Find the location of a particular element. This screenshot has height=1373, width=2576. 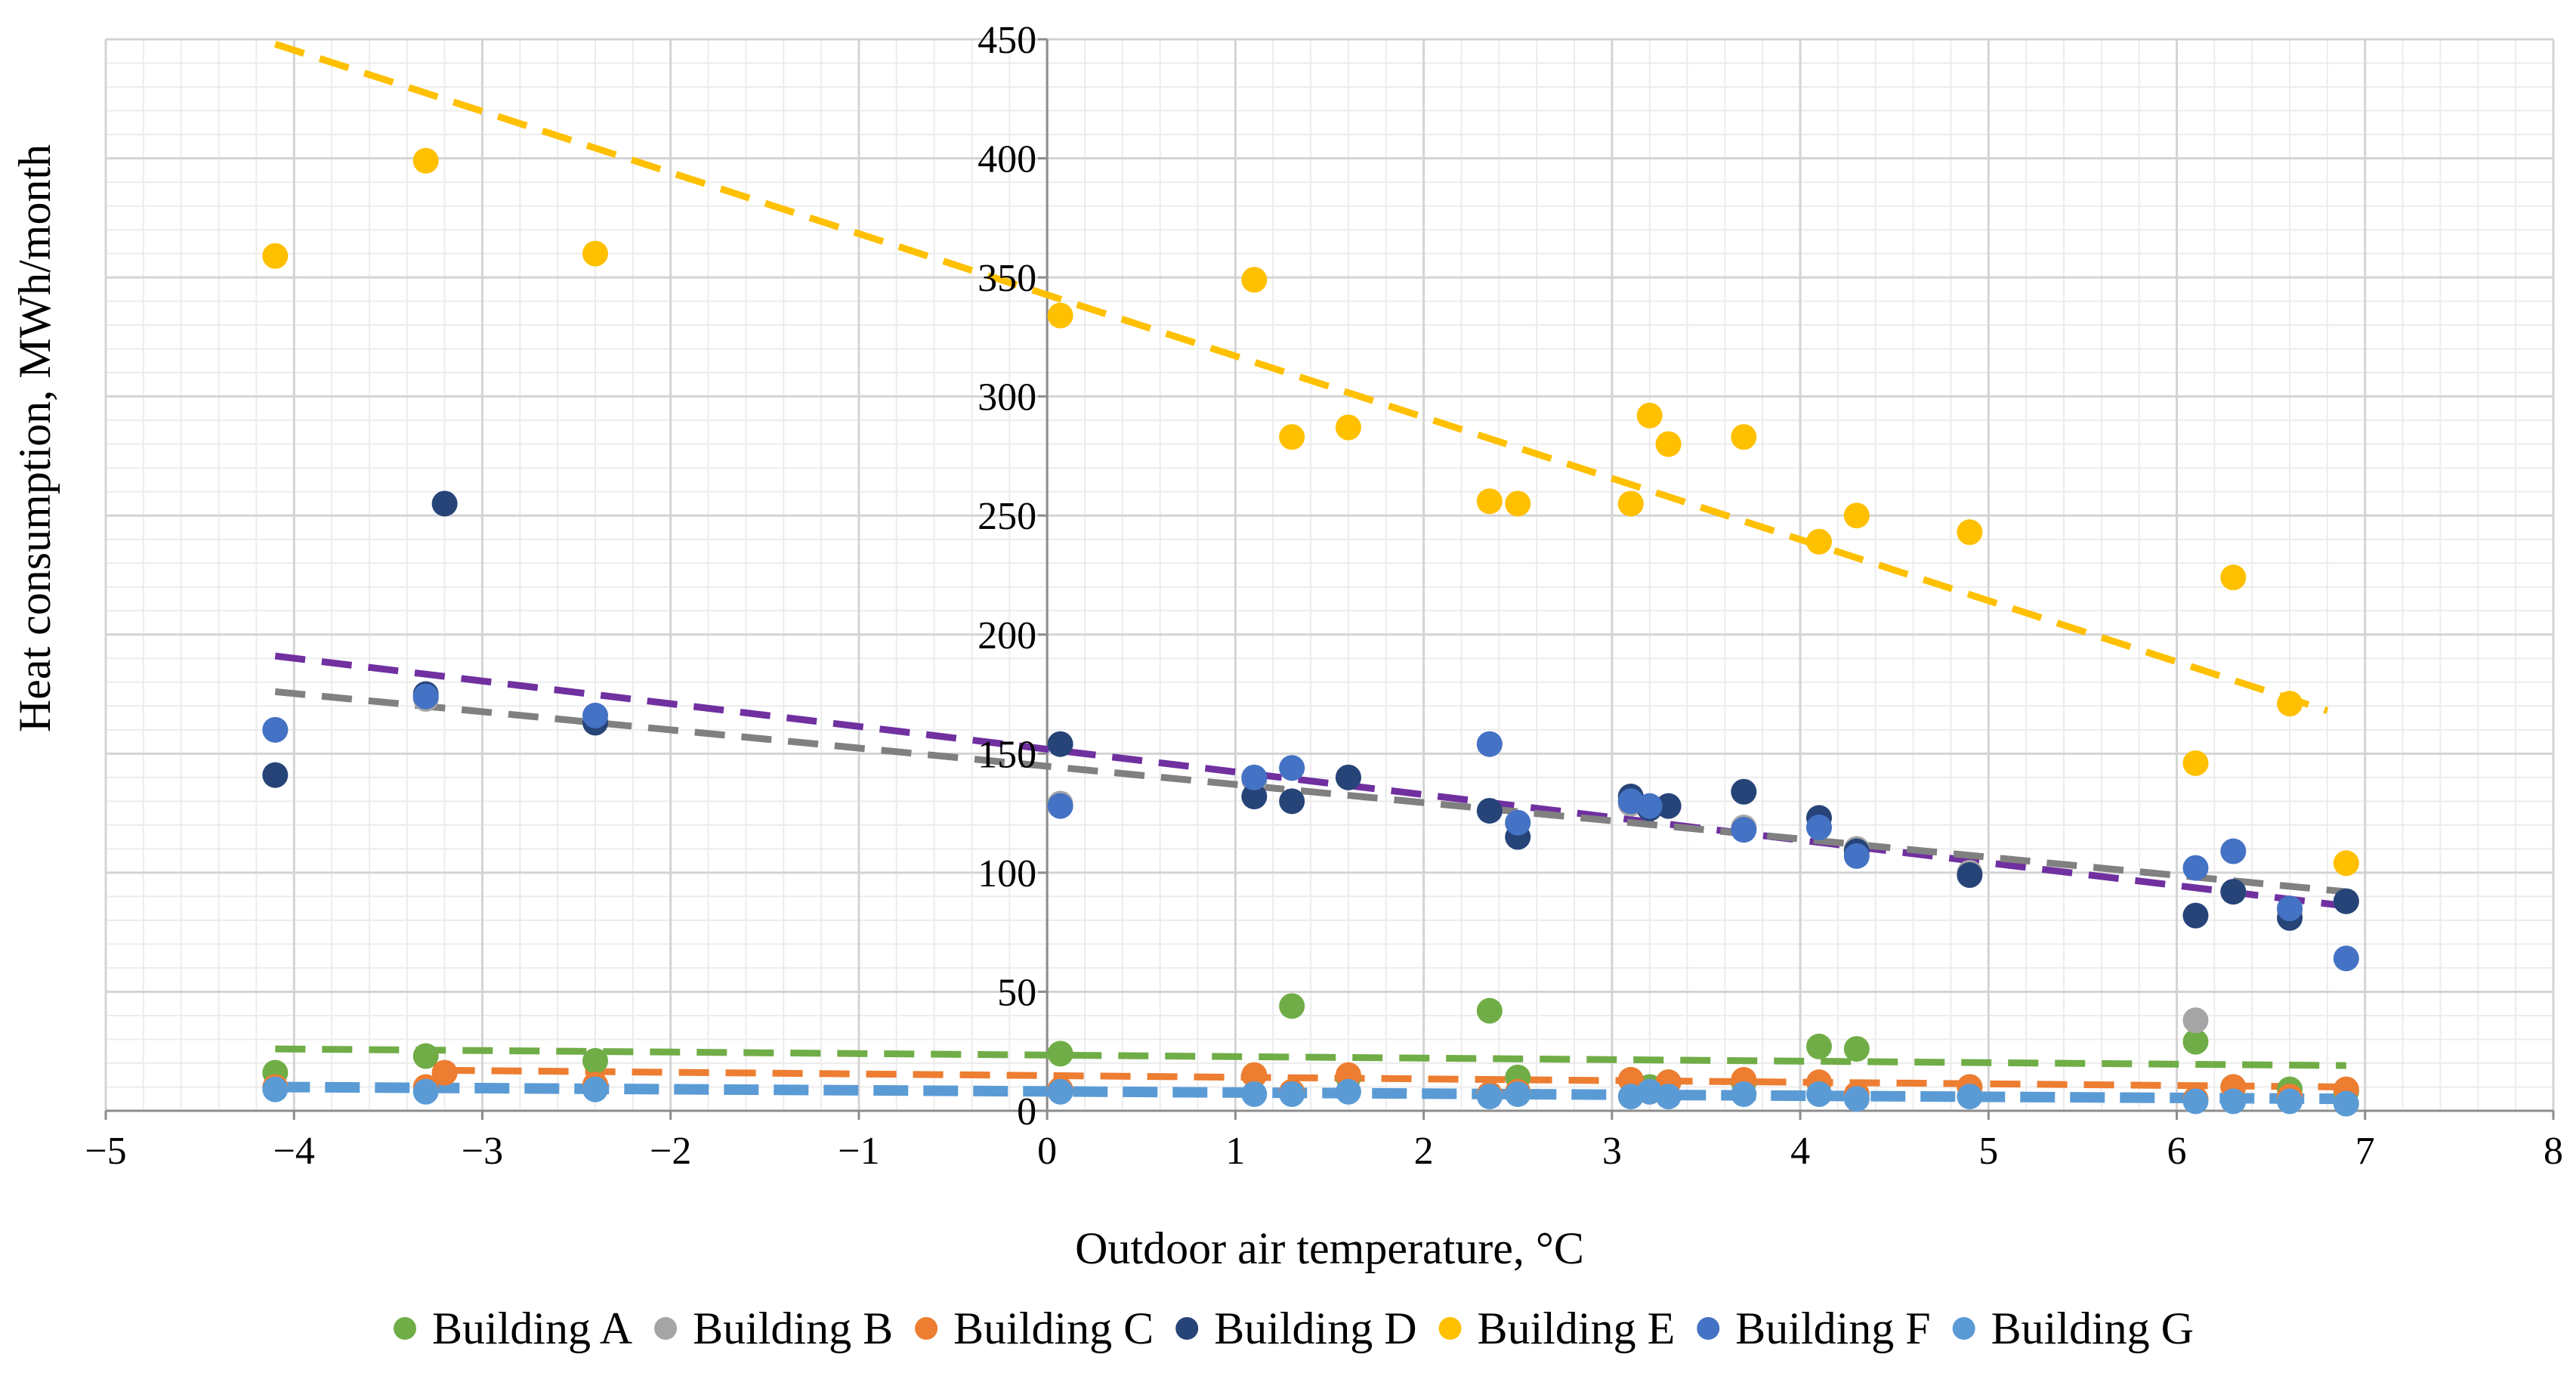

y-tick-labels: 0 50 100 150 200 250 300 350 400 450 is located at coordinates (1007, 576).